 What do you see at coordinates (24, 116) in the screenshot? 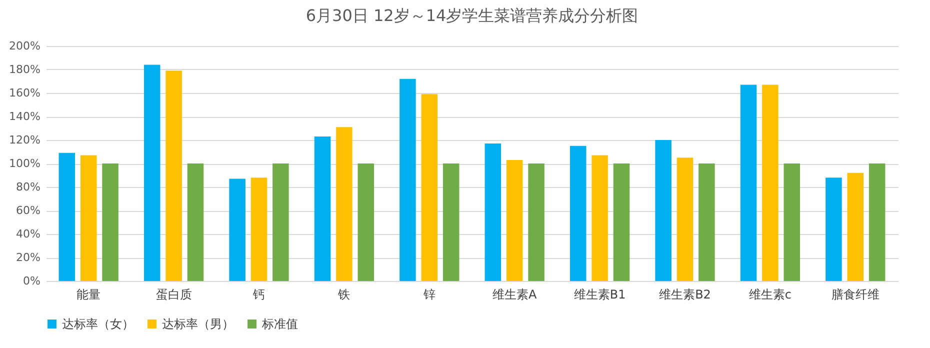
I see `y-tick-label: 140%` at bounding box center [24, 116].